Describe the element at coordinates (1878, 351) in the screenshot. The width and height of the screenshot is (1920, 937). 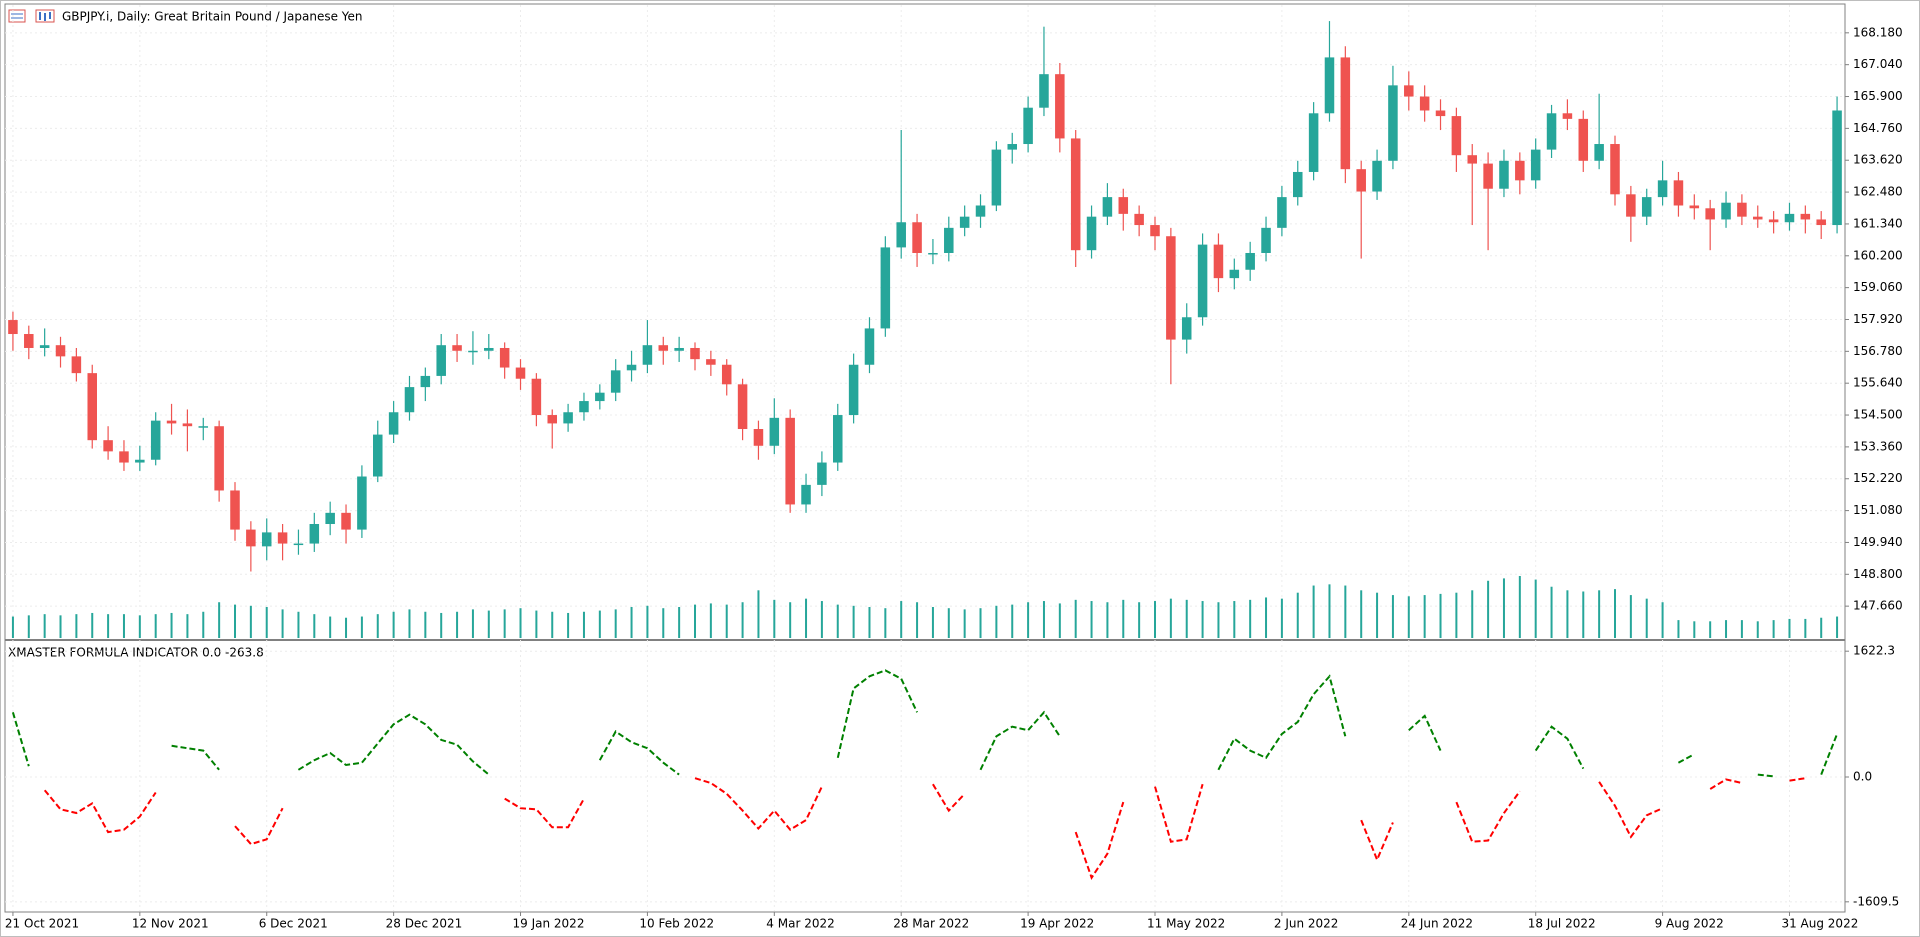
I see `y-tick-label: 156.780` at that location.